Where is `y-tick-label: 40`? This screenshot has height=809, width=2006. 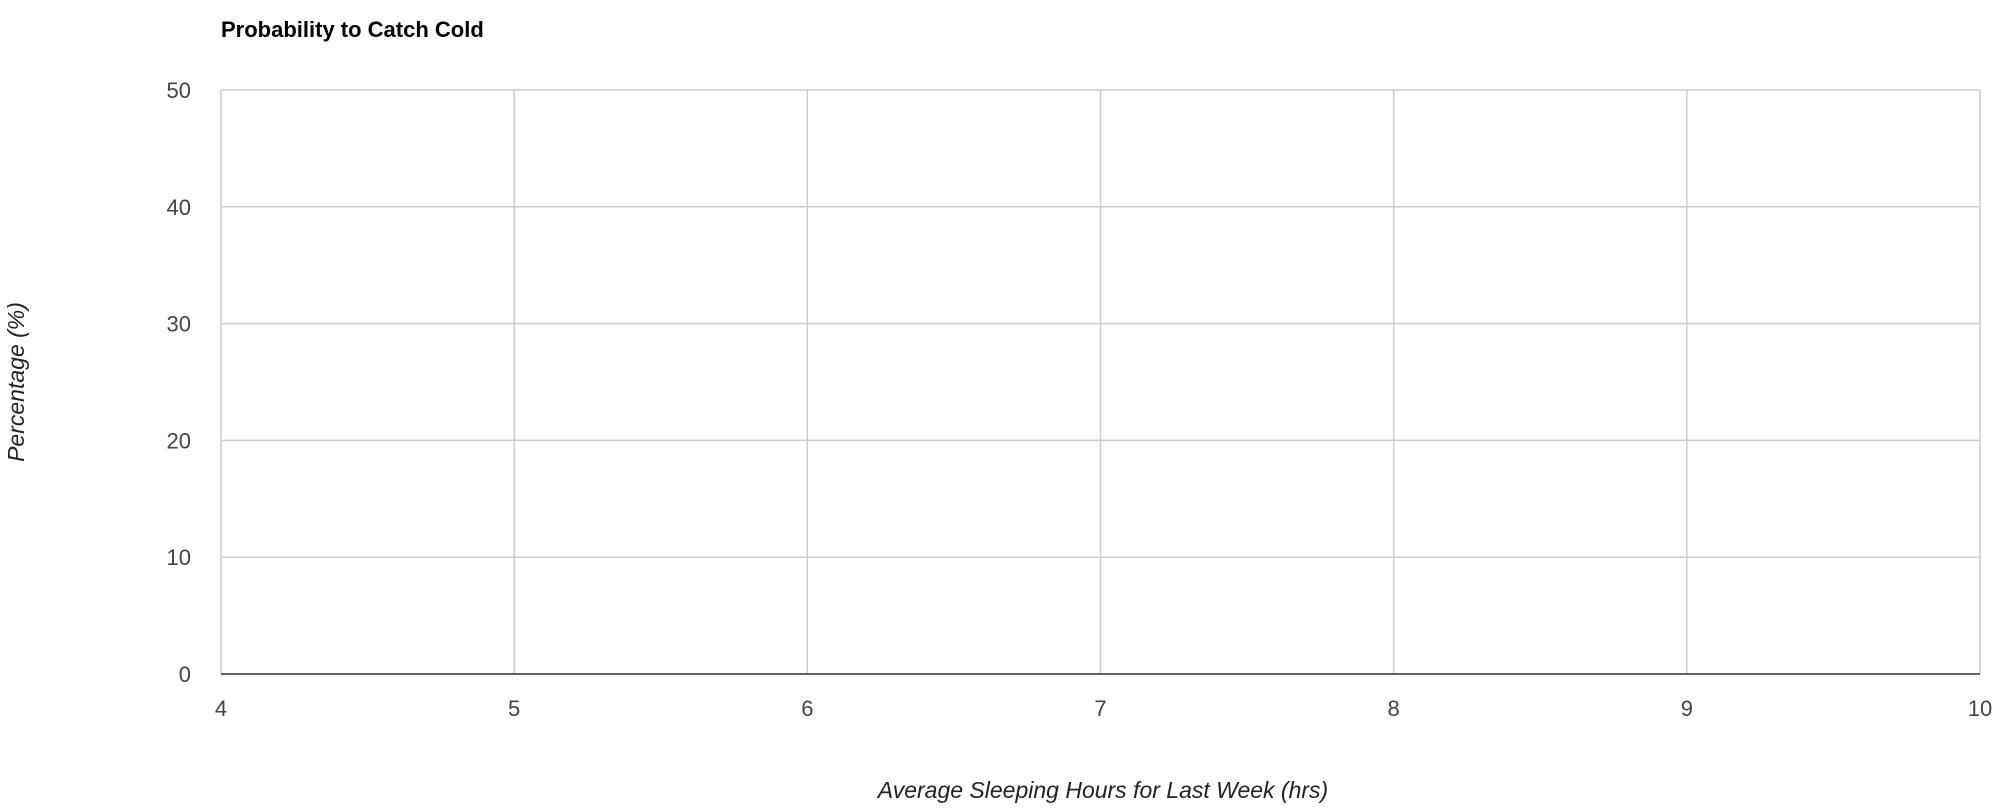 y-tick-label: 40 is located at coordinates (179, 207).